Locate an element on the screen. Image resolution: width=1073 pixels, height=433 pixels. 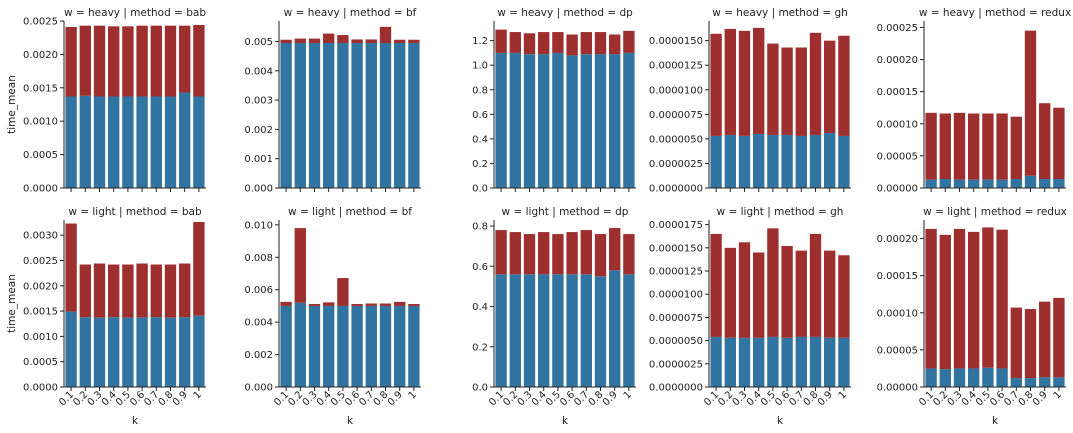
y-tick-label: 0.0005 is located at coordinates (40, 362).